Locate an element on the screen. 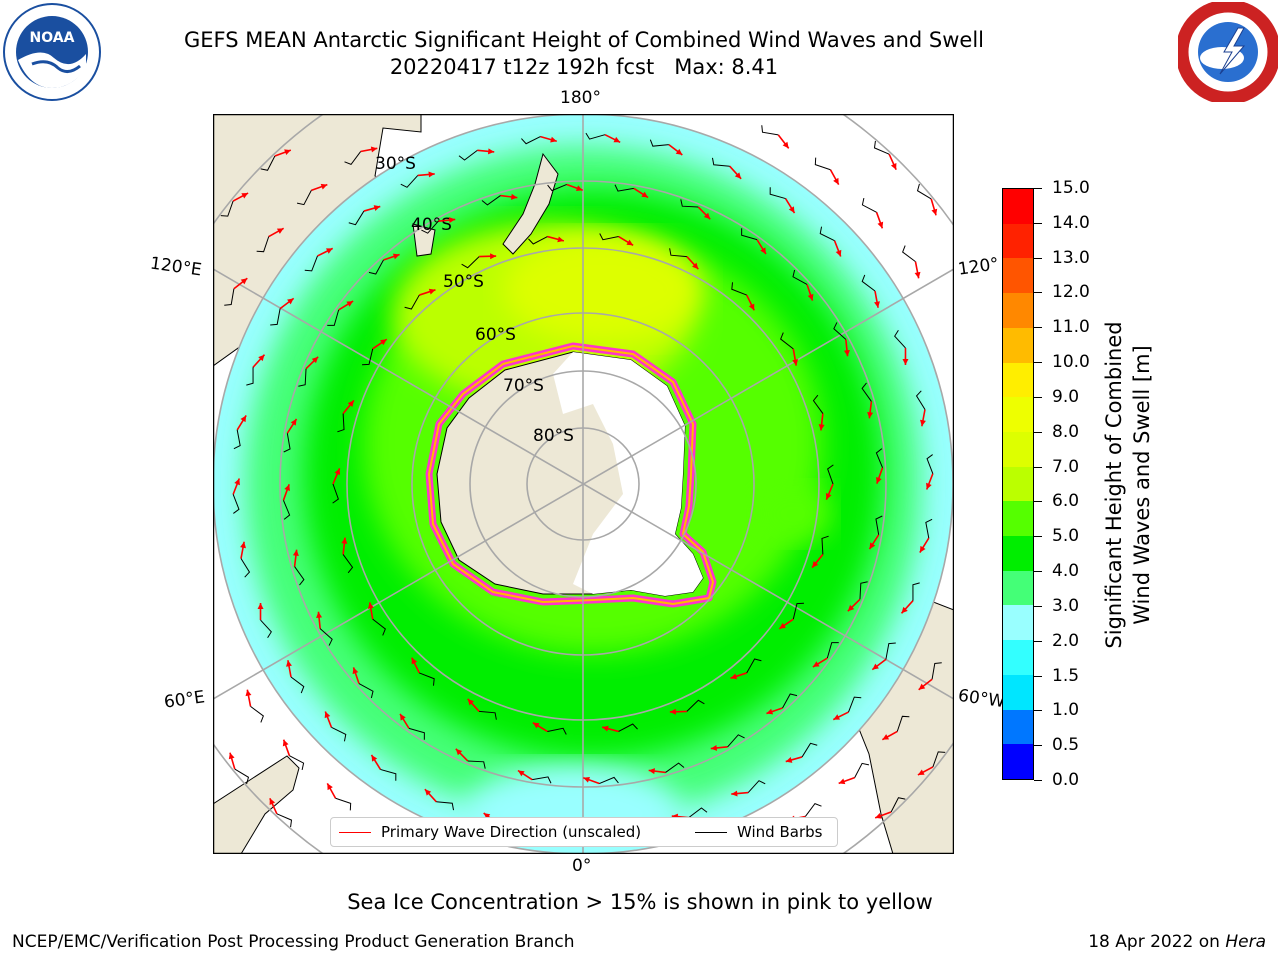 This screenshot has width=1280, height=960. lat-label-70s: 70°S is located at coordinates (523, 386).